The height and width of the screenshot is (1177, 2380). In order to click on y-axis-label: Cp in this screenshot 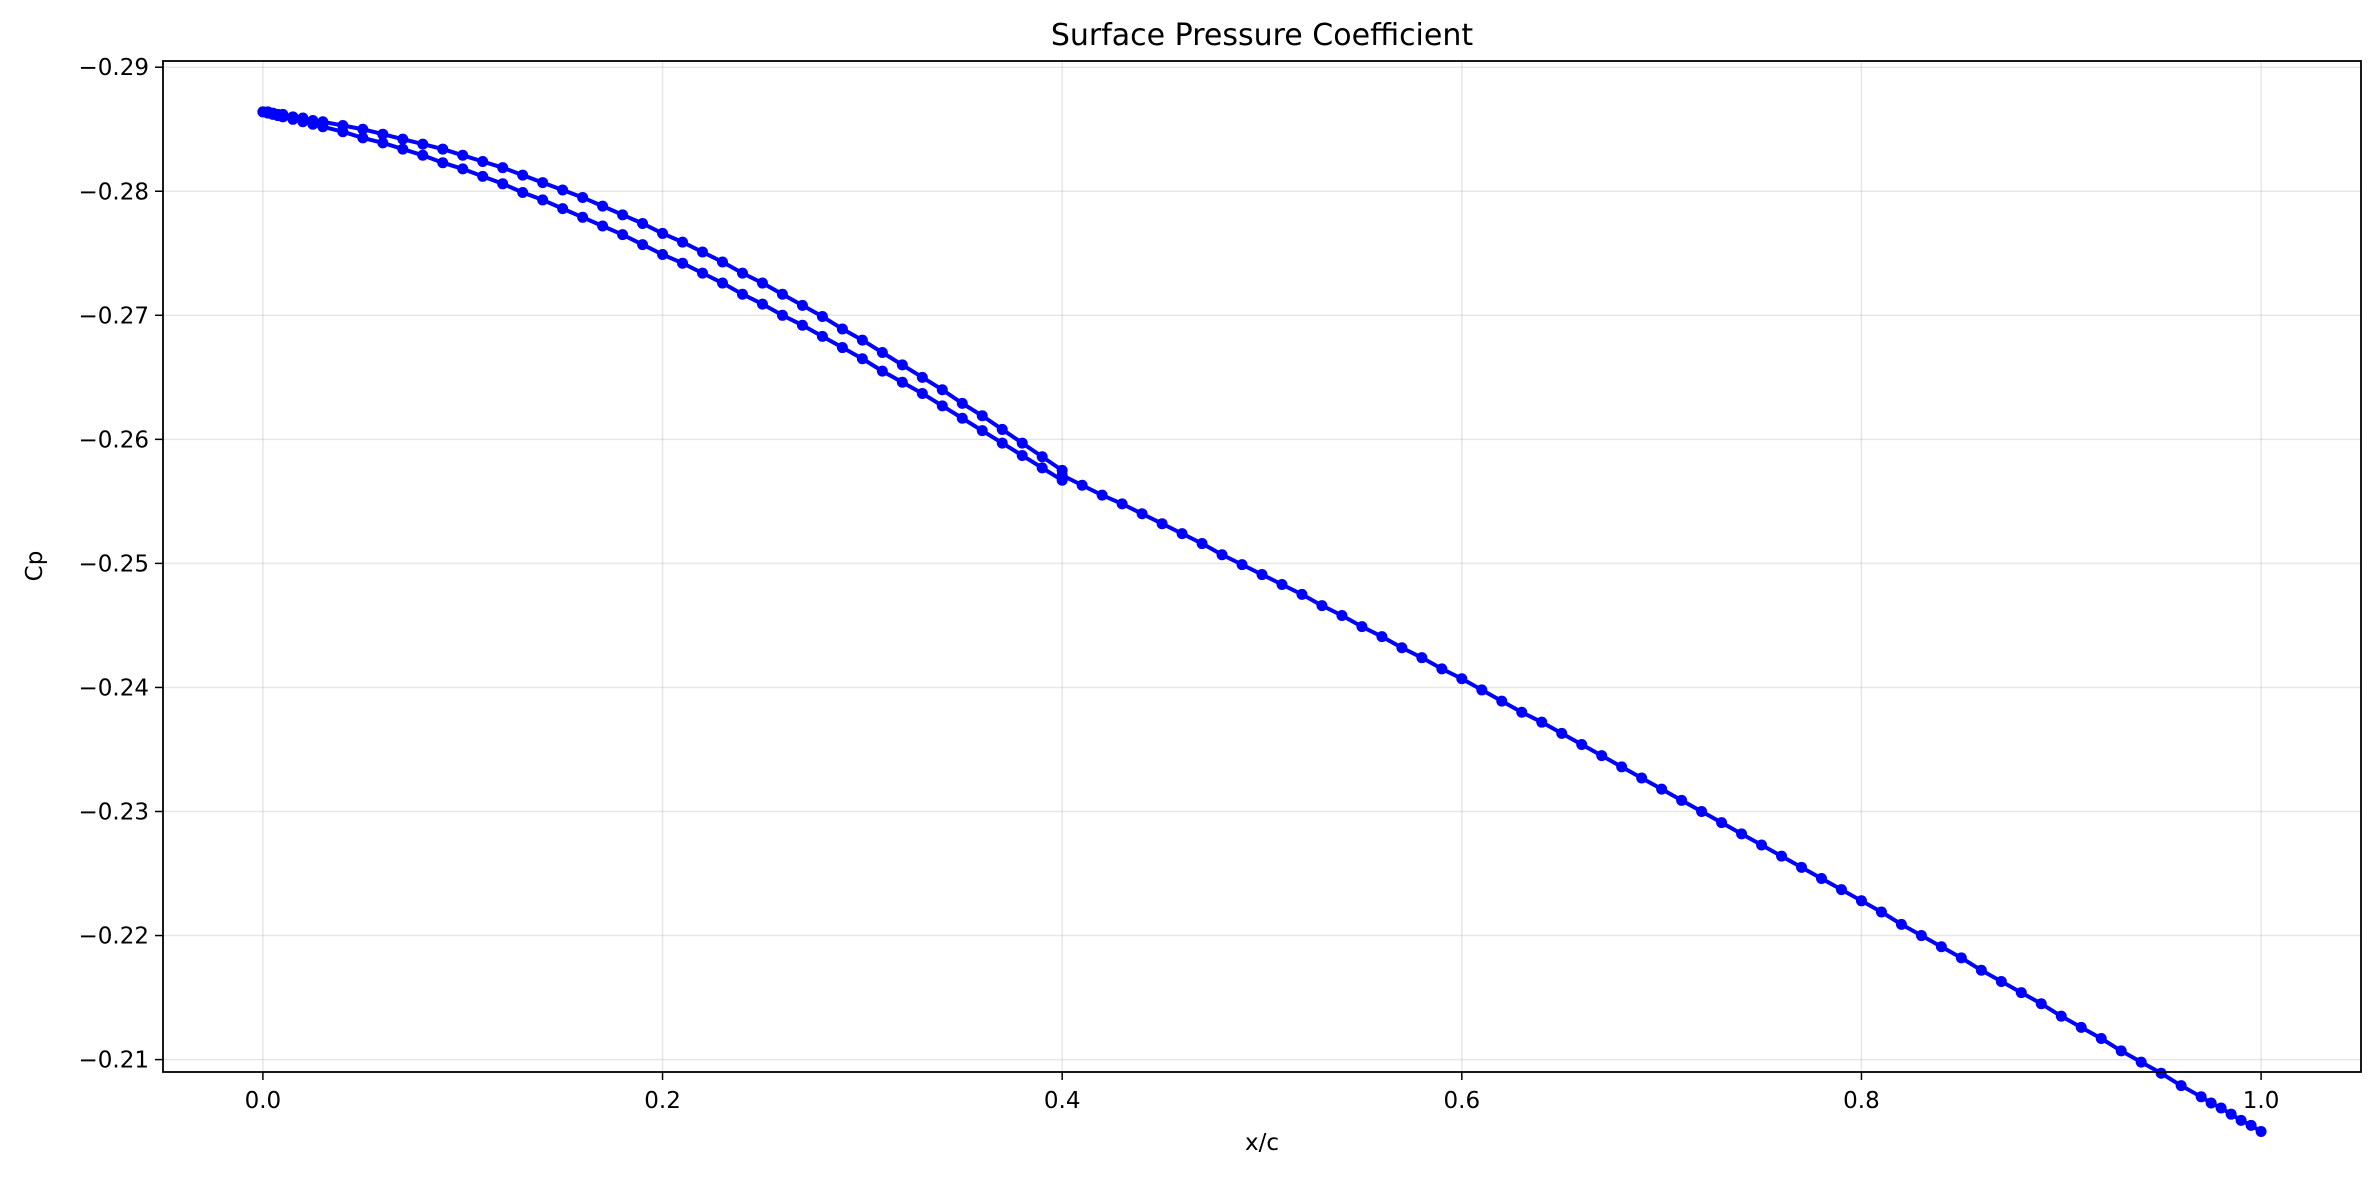, I will do `click(35, 566)`.